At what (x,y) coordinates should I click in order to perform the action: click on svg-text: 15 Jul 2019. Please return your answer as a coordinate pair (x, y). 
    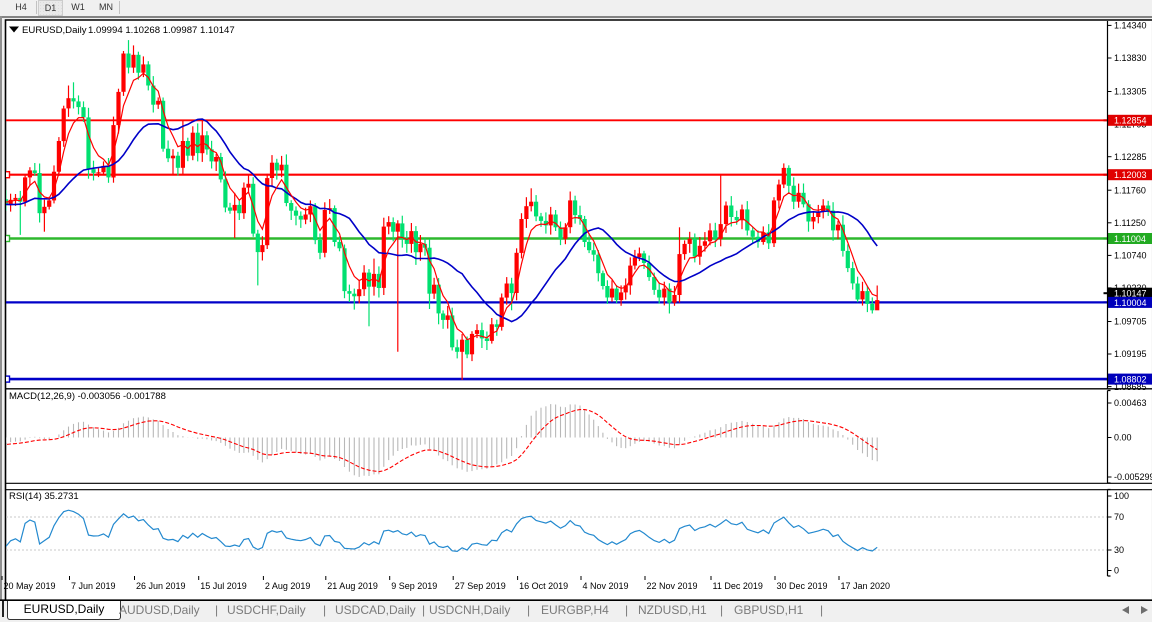
    Looking at the image, I should click on (223, 586).